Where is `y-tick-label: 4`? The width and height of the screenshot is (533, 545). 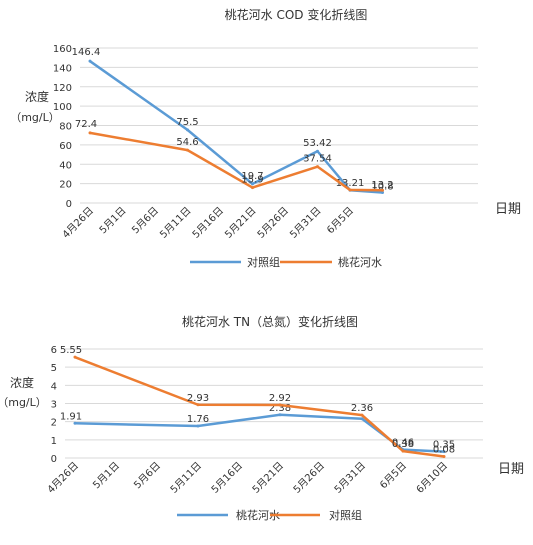 y-tick-label: 4 is located at coordinates (54, 386).